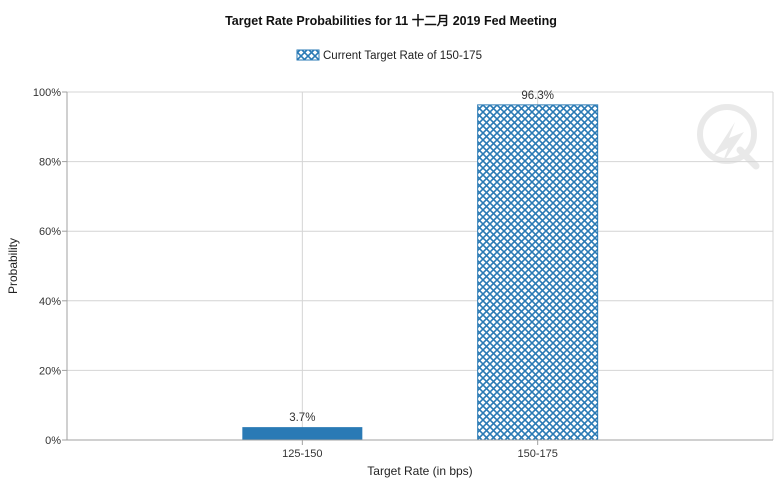  What do you see at coordinates (302, 454) in the screenshot?
I see `x-tick-label-125-150: 125-150` at bounding box center [302, 454].